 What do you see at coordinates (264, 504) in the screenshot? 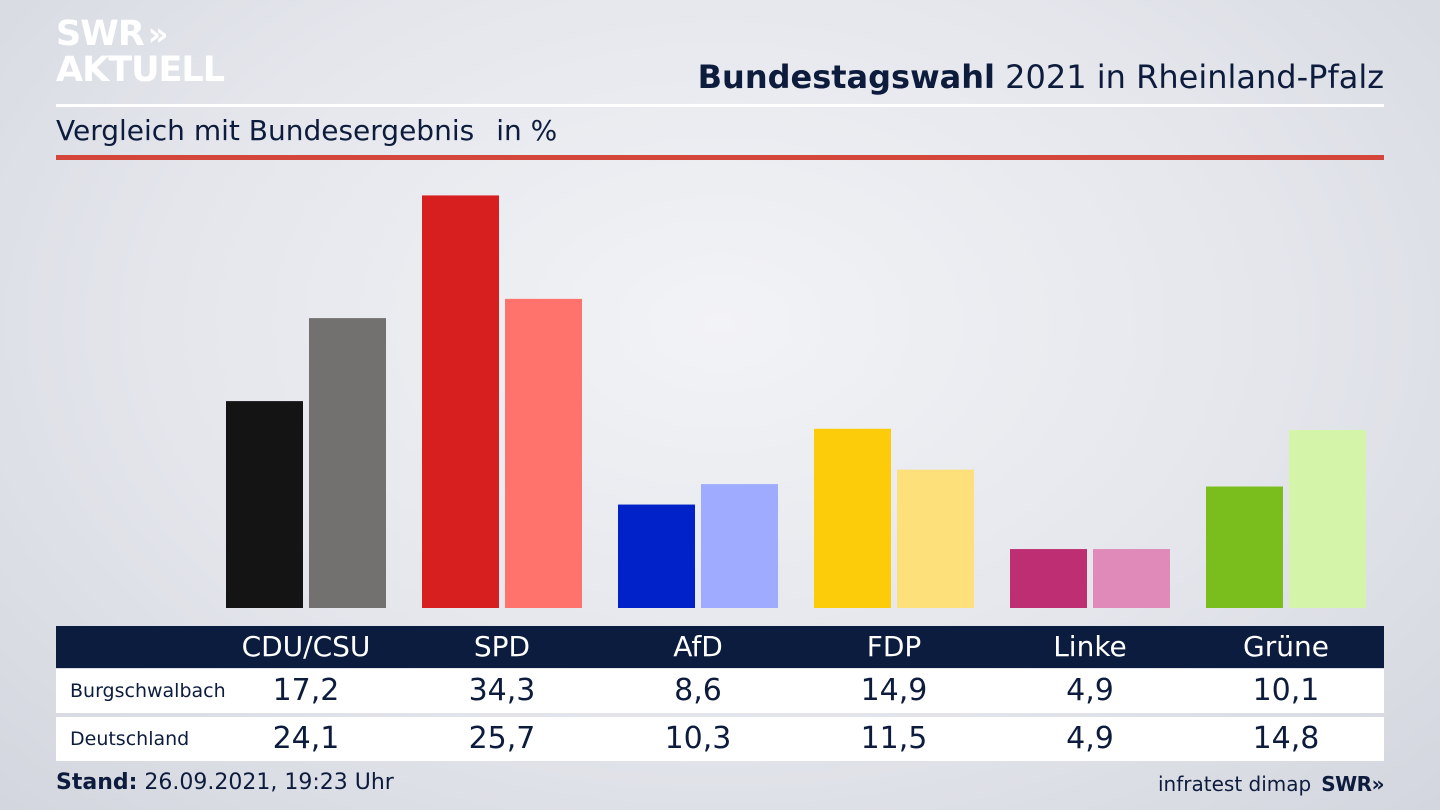
I see `bar-cdu-csu-burgschwalbach` at bounding box center [264, 504].